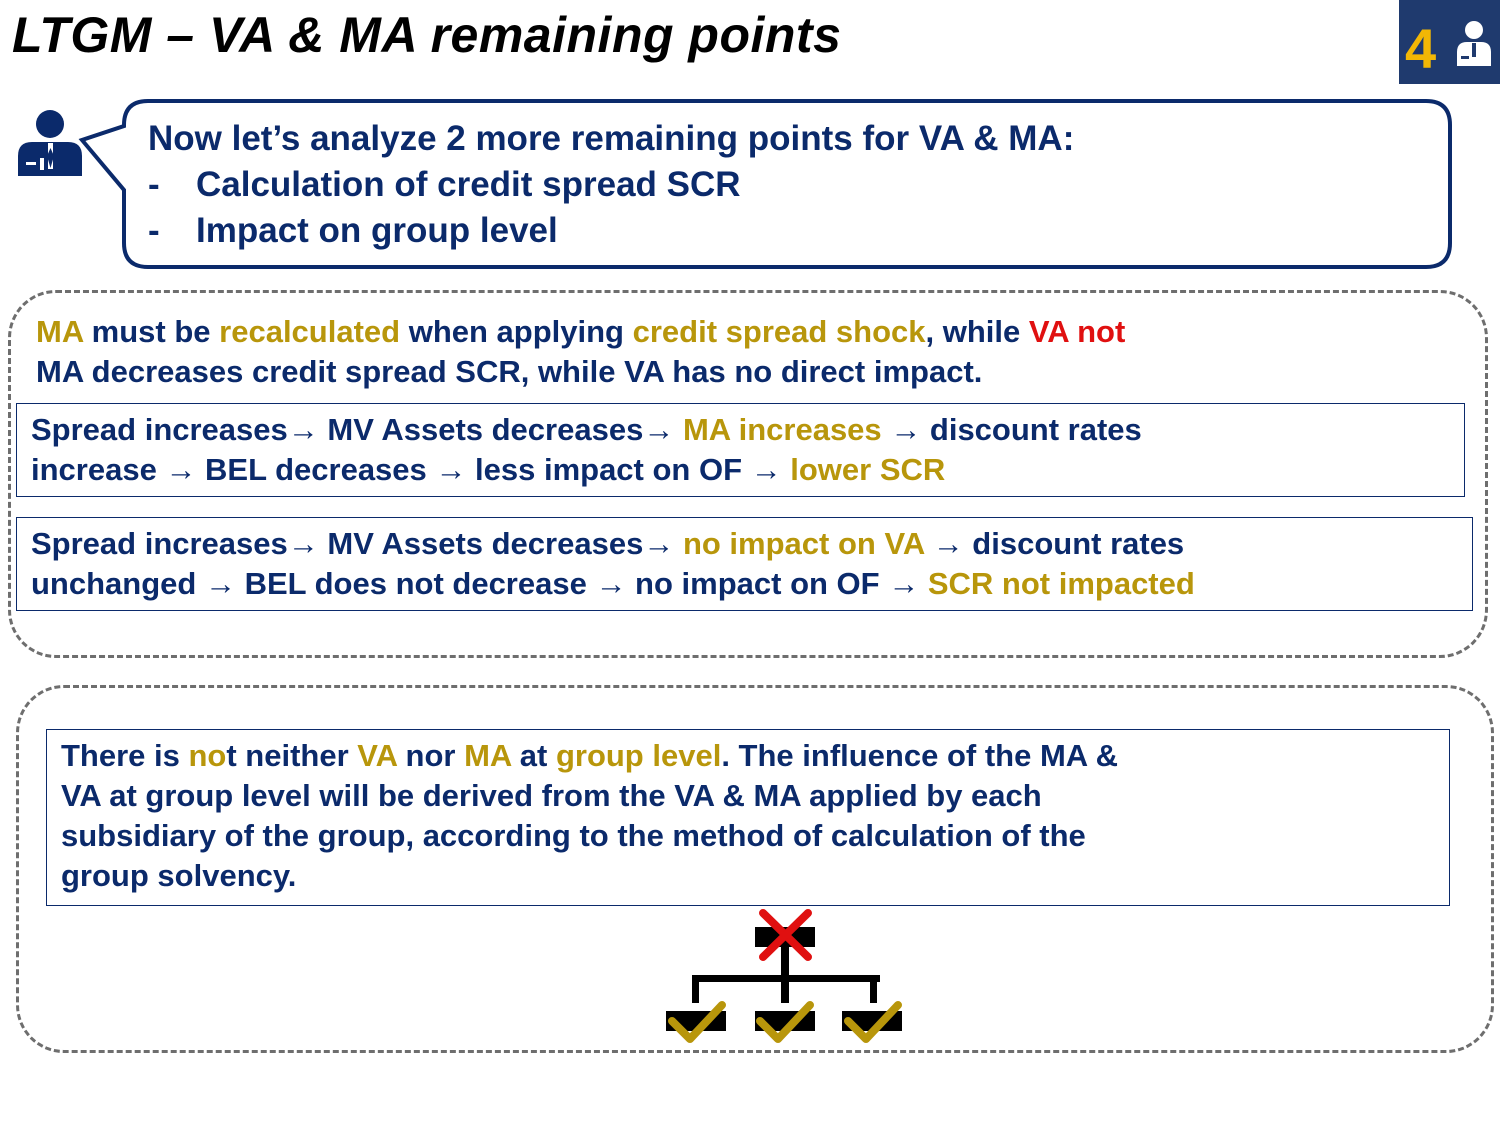 The height and width of the screenshot is (1125, 1500). I want to click on speaker-person-icon, so click(50, 144).